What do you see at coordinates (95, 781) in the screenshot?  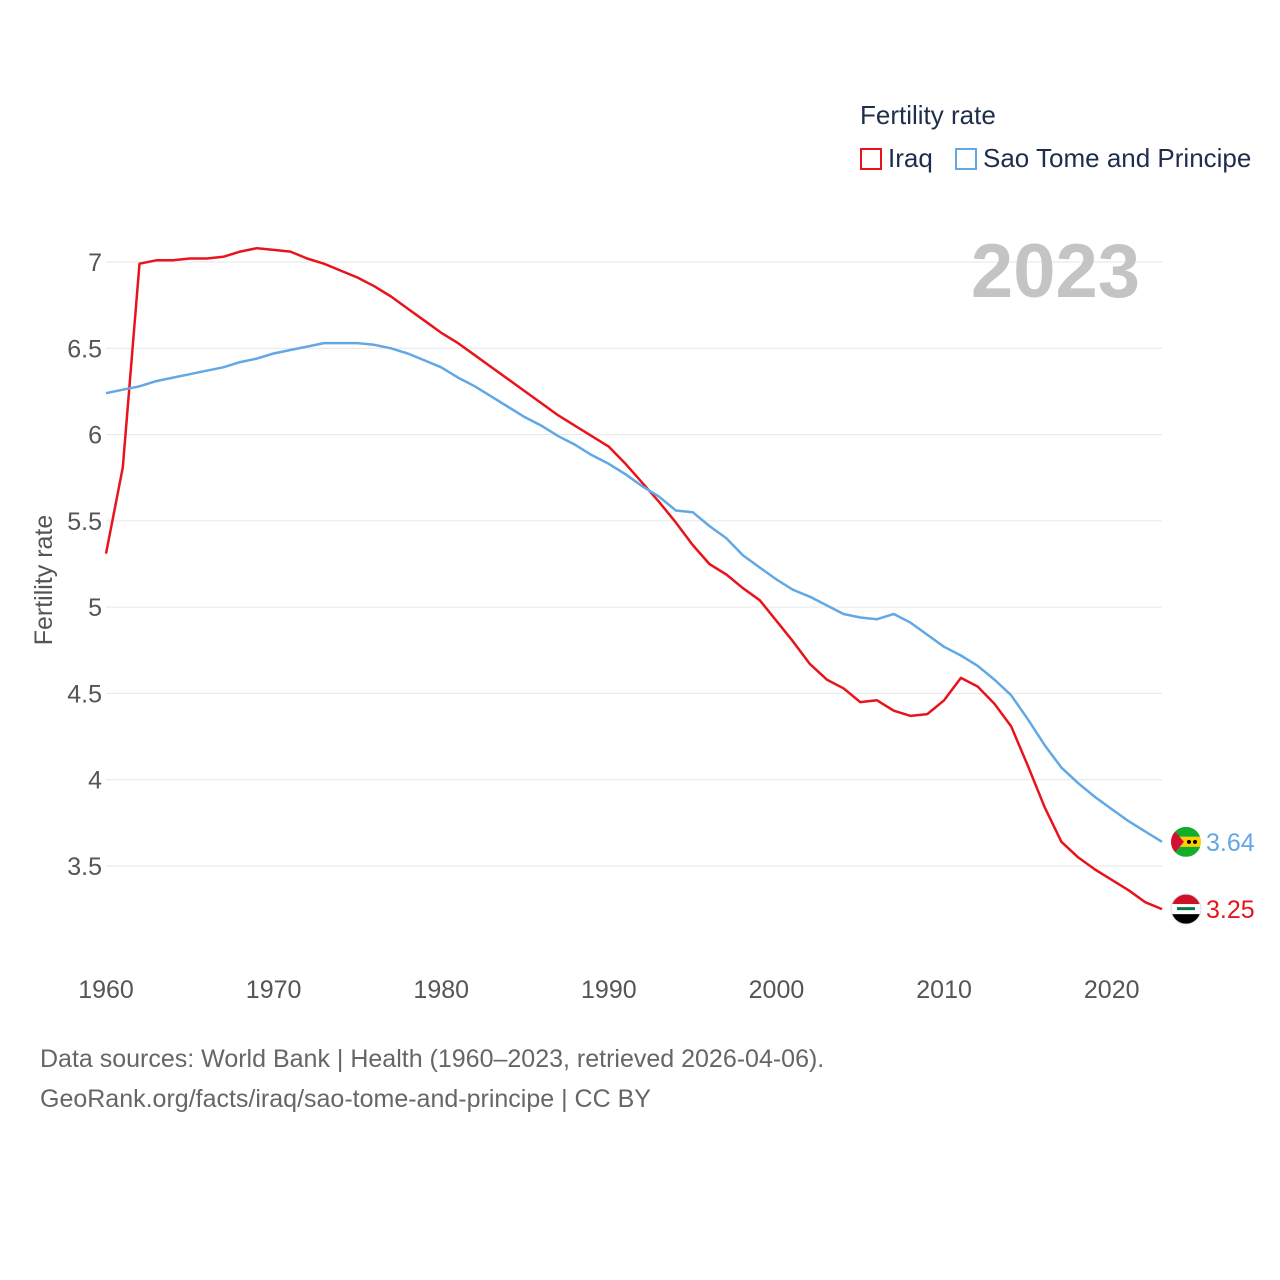 I see `y-tick-label: 4` at bounding box center [95, 781].